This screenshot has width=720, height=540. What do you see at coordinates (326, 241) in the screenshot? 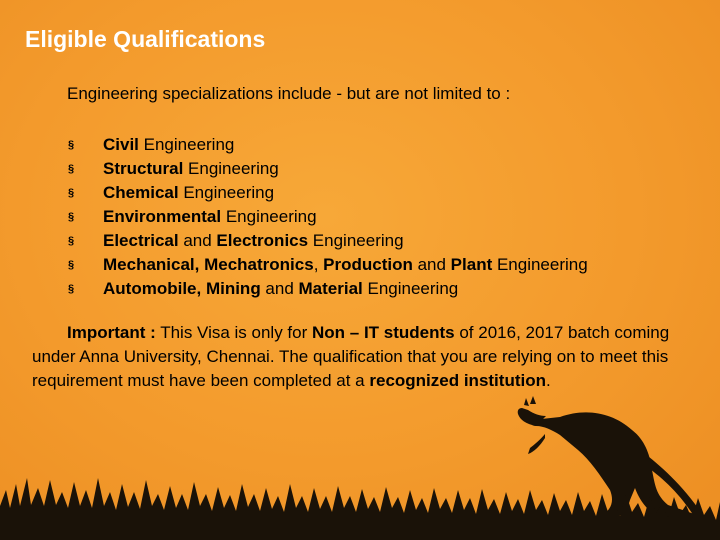
I see `list-item: § Electrical and Electronics Engineering` at bounding box center [326, 241].